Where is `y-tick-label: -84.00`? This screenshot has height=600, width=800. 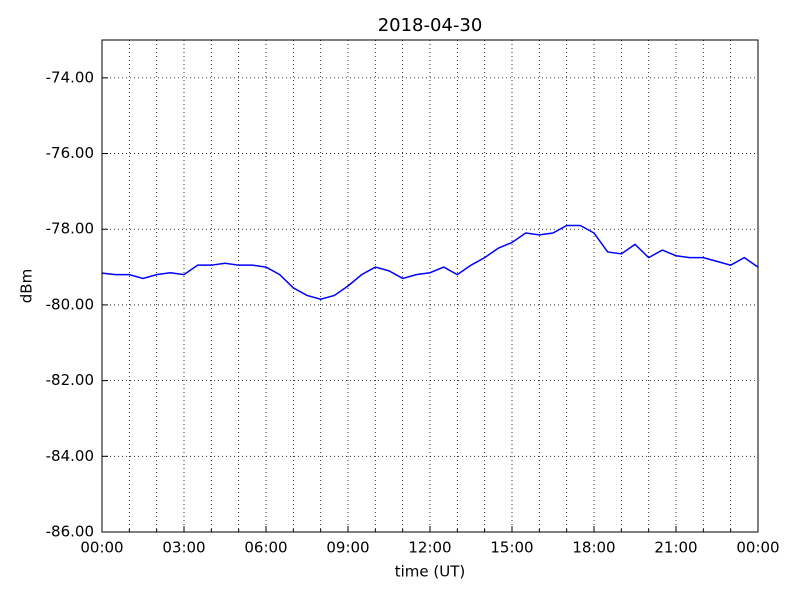
y-tick-label: -84.00 is located at coordinates (70, 456).